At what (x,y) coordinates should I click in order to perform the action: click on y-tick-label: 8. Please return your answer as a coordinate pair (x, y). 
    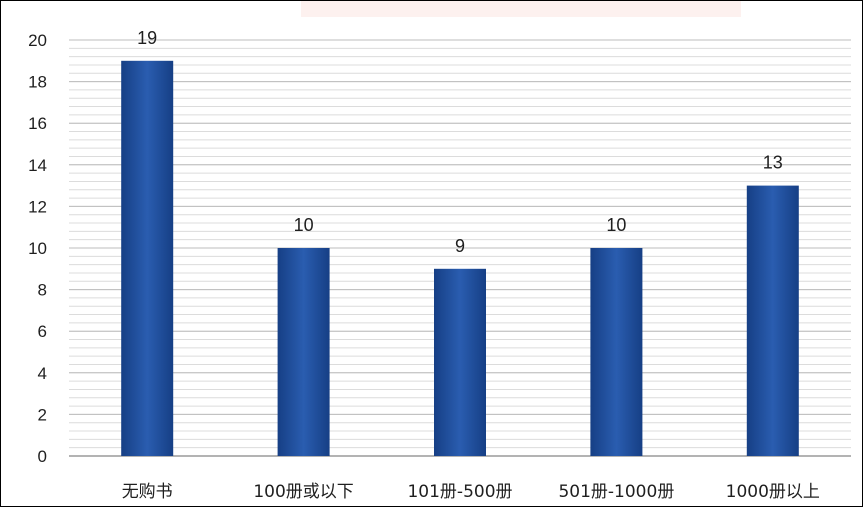
    Looking at the image, I should click on (42, 290).